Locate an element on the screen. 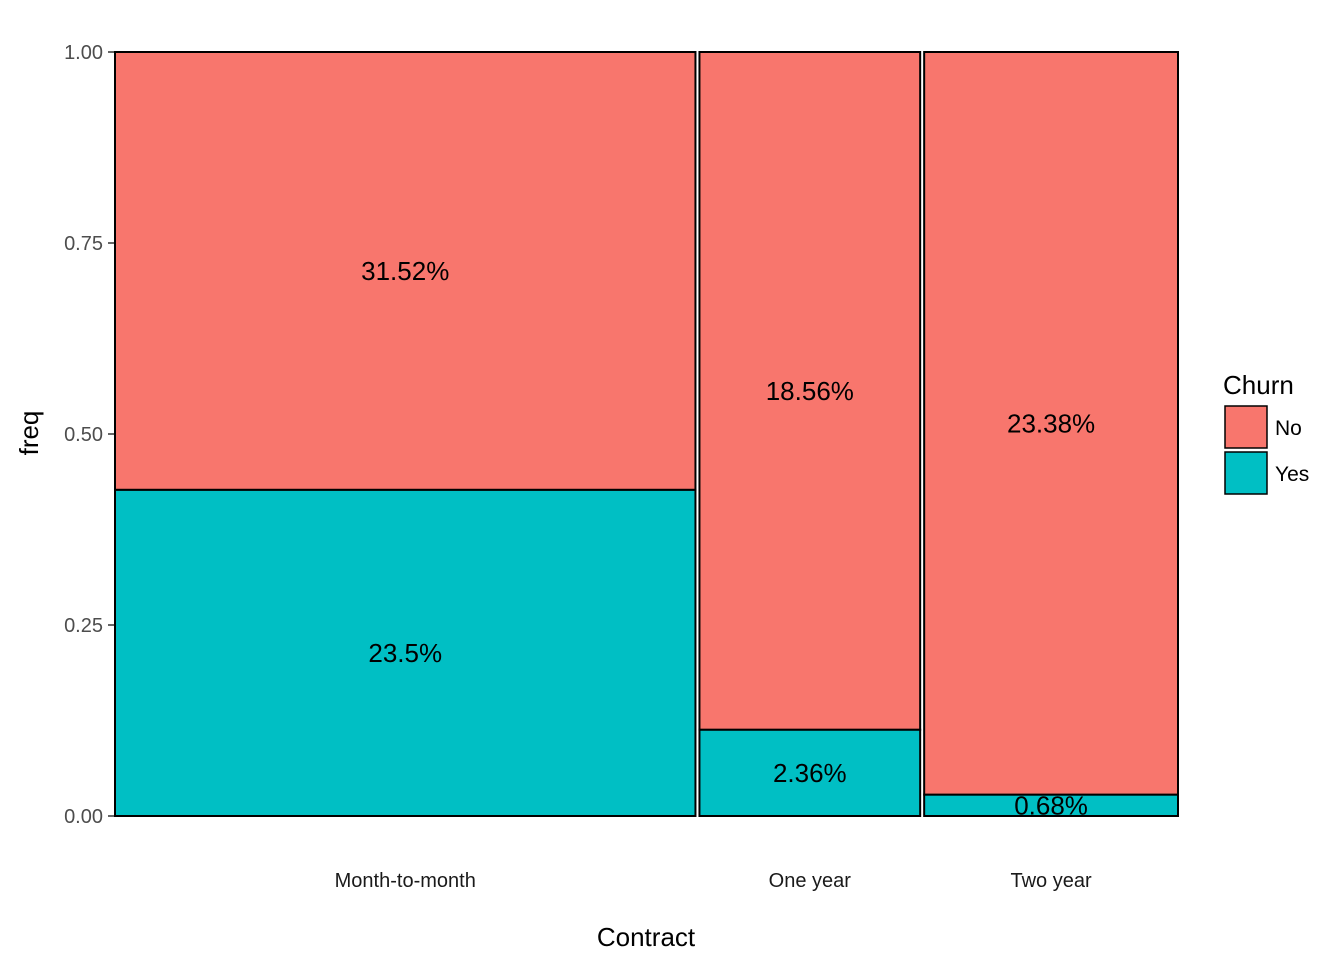 The image size is (1344, 960). data-label: 23.38% is located at coordinates (1051, 423).